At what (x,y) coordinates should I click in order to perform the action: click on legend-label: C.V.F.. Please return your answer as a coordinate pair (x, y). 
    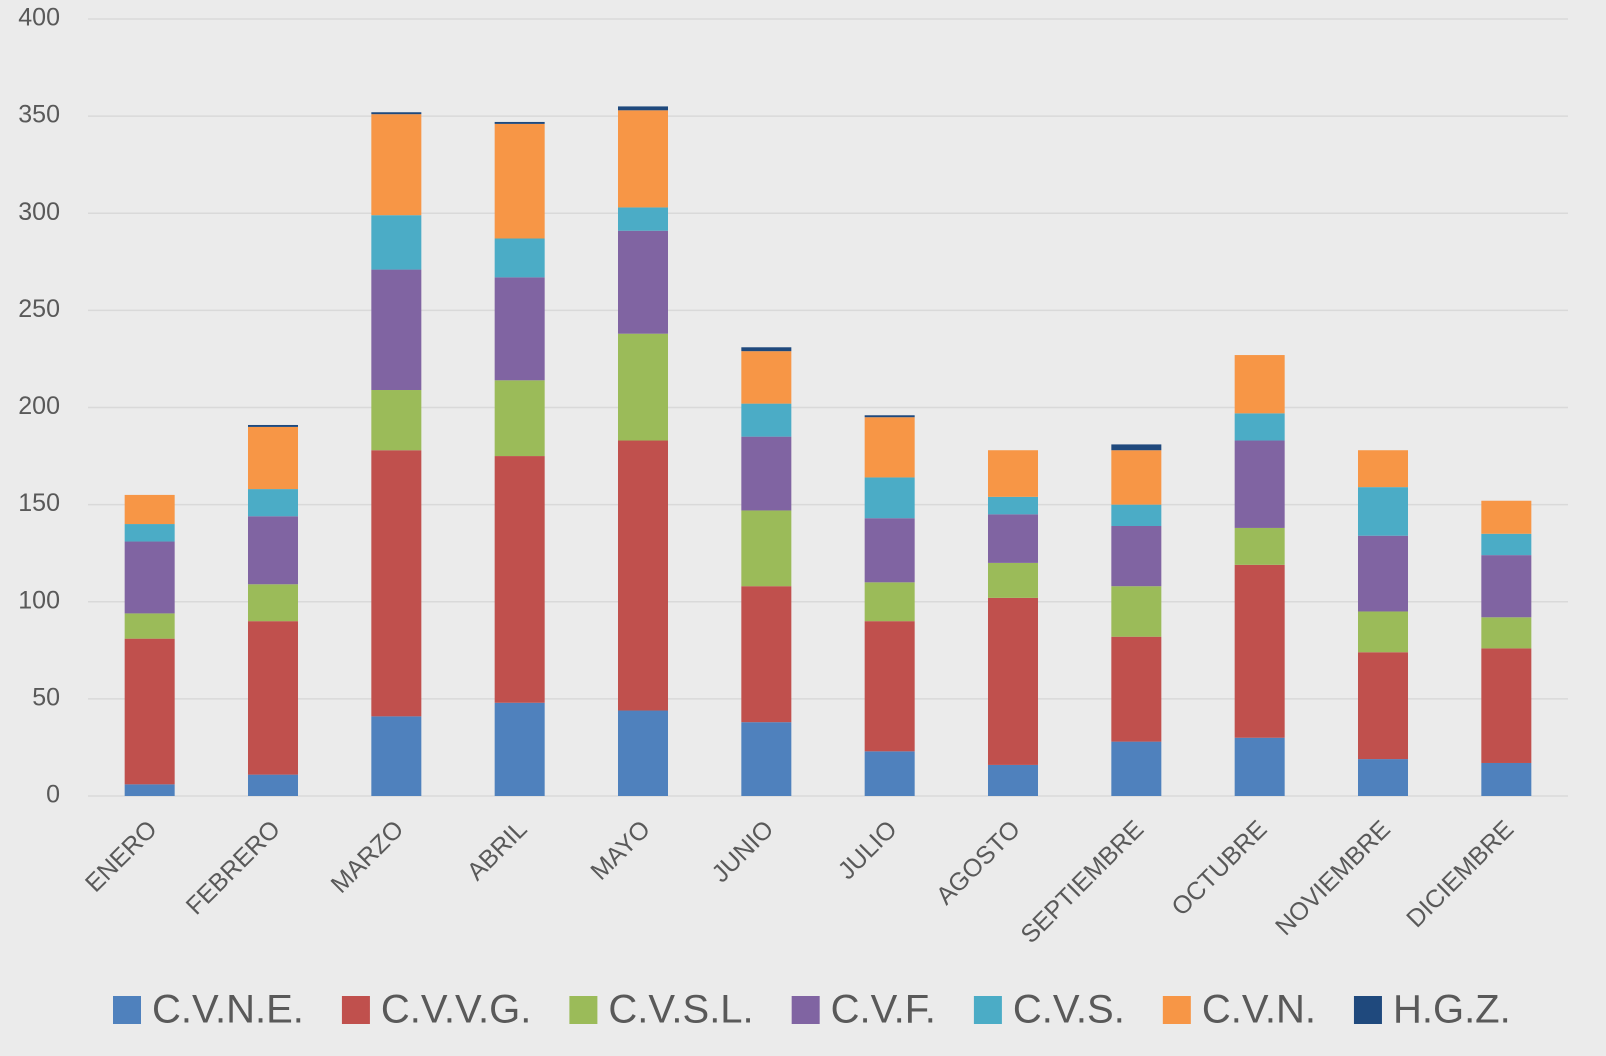
    Looking at the image, I should click on (883, 1010).